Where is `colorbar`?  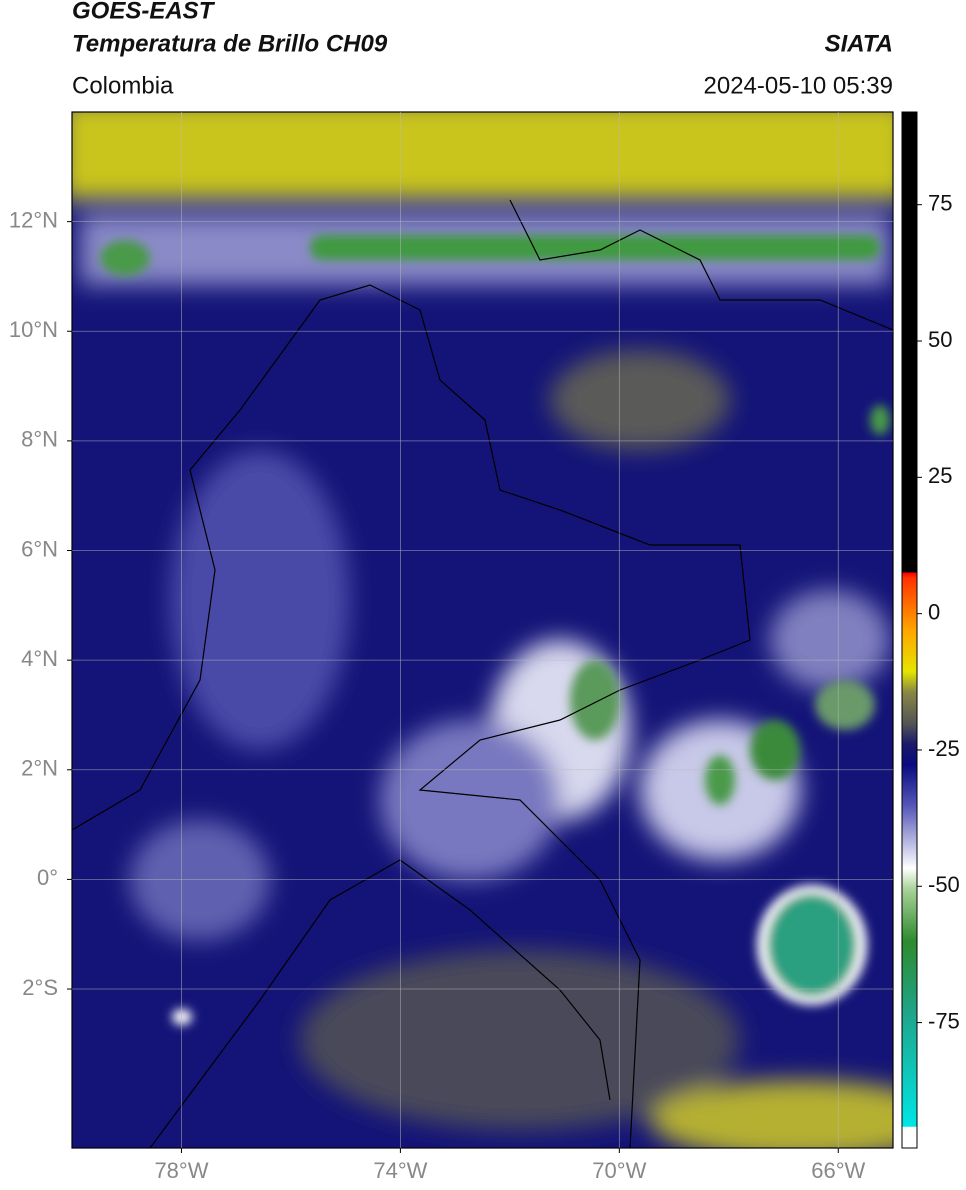 colorbar is located at coordinates (909, 630).